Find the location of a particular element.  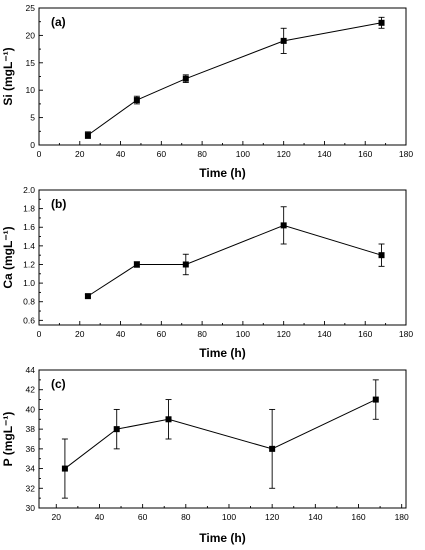

y-axis-title: Ca (mgL⁻¹) is located at coordinates (8, 257).